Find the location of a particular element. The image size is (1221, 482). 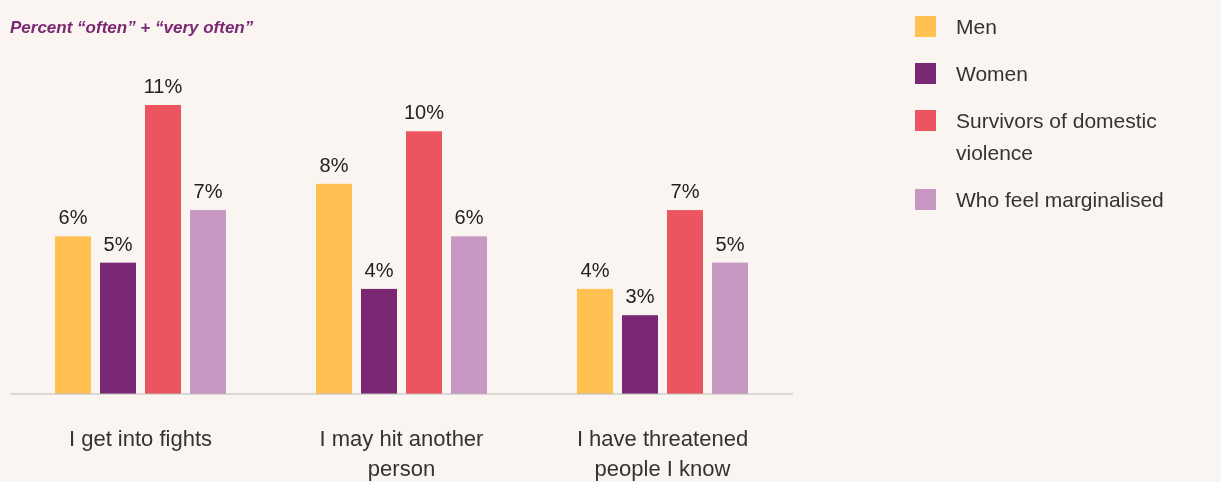

x-tick-label: I have threatened people I know is located at coordinates (662, 453).